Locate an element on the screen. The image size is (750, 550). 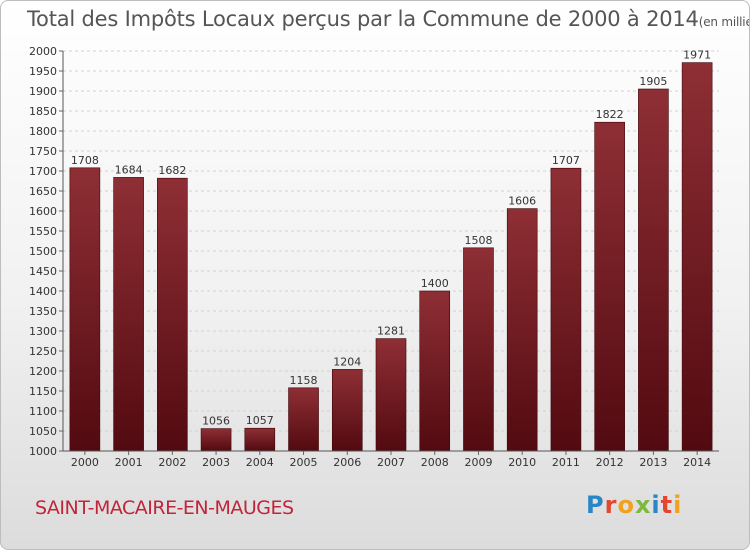
x-tick-label: 2009 is located at coordinates (478, 462).